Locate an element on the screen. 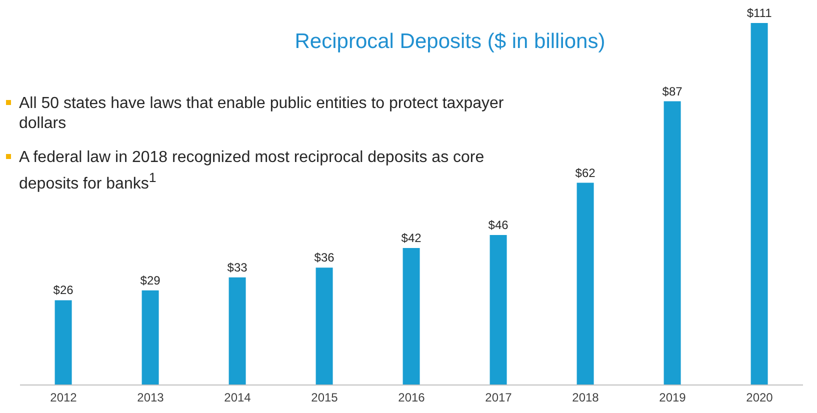 The width and height of the screenshot is (817, 413). data-label: $62 is located at coordinates (585, 173).